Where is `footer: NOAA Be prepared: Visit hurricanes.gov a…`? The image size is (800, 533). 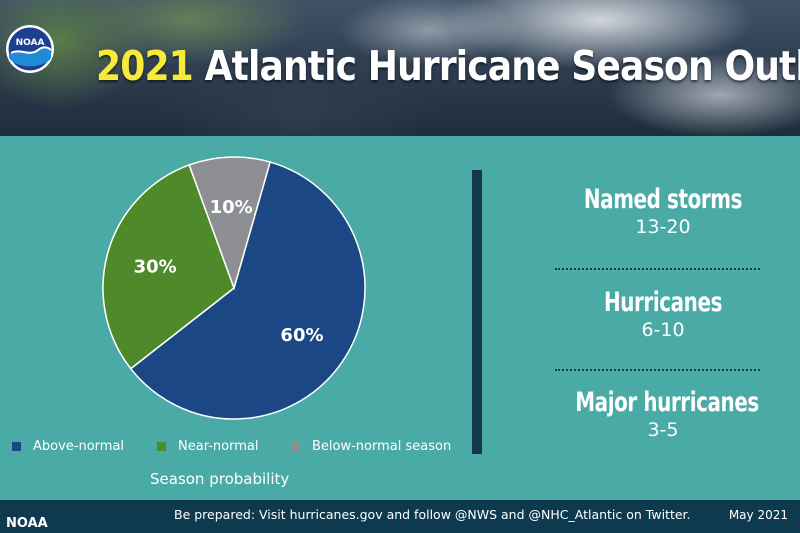
footer: NOAA Be prepared: Visit hurricanes.gov a… is located at coordinates (400, 516).